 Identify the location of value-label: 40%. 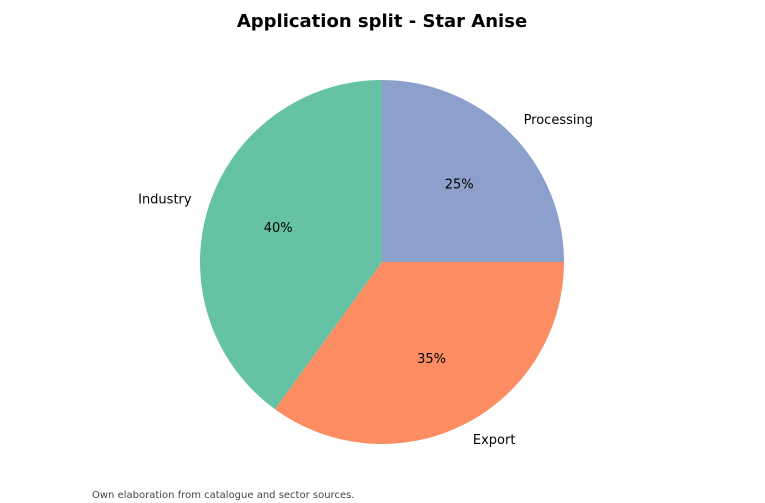
(278, 228).